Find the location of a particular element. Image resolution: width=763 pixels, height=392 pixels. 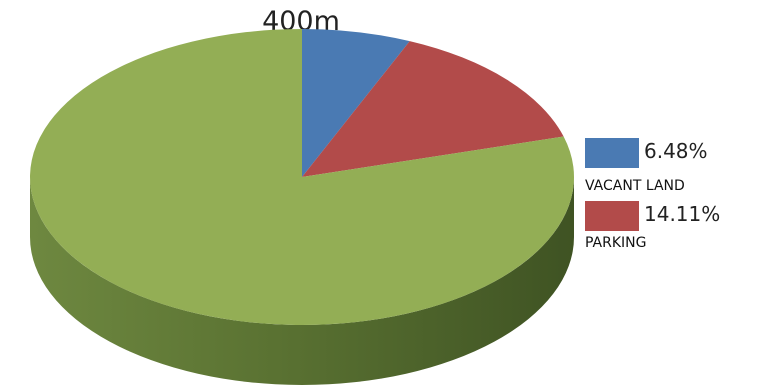

legend-value-parking: 14.11% is located at coordinates (682, 214).